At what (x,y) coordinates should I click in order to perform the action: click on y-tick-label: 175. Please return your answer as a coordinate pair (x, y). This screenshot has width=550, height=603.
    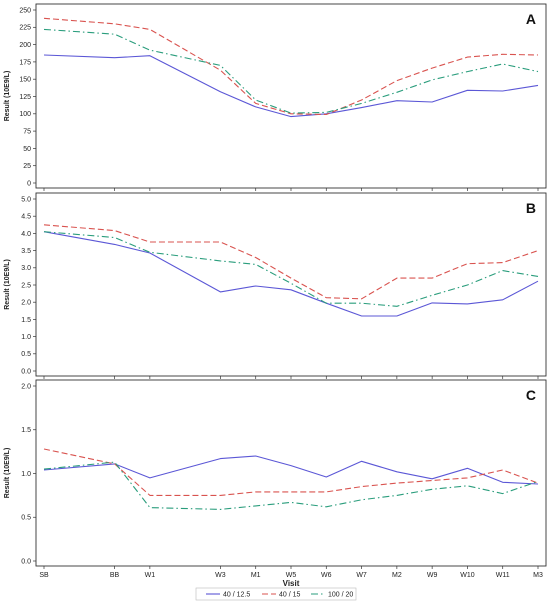
    Looking at the image, I should click on (25, 62).